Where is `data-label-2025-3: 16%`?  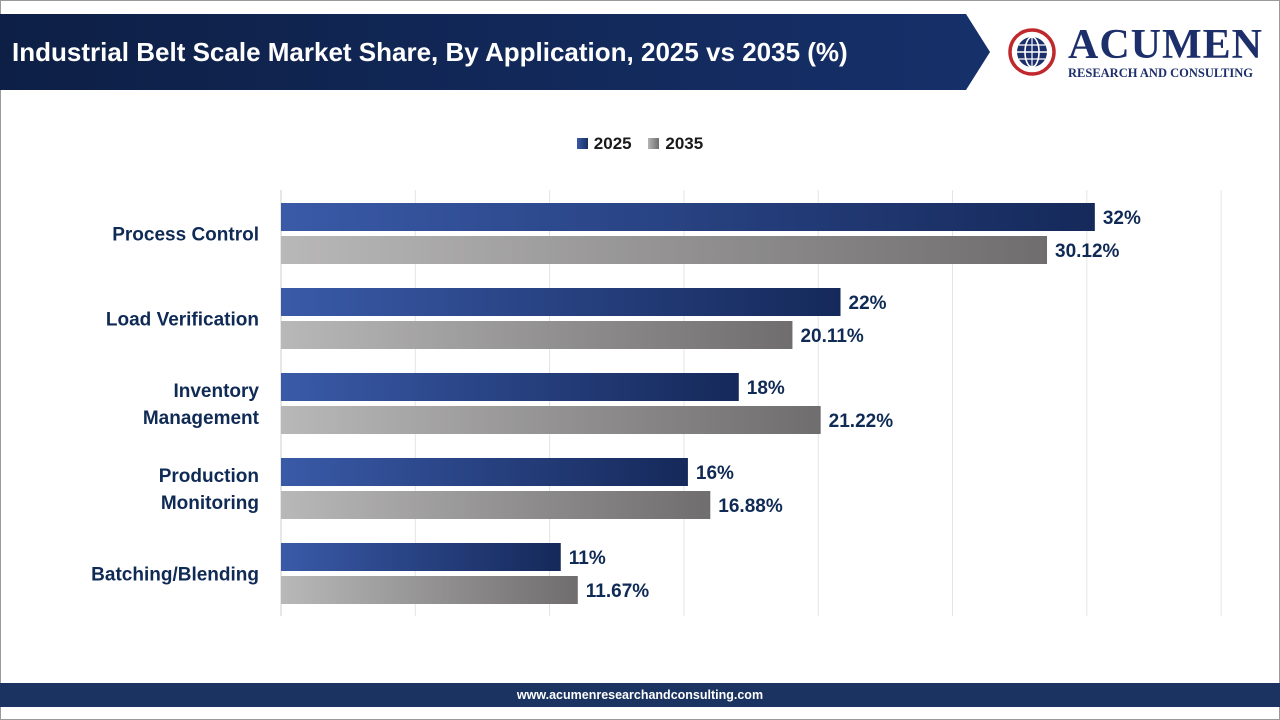
data-label-2025-3: 16% is located at coordinates (715, 473).